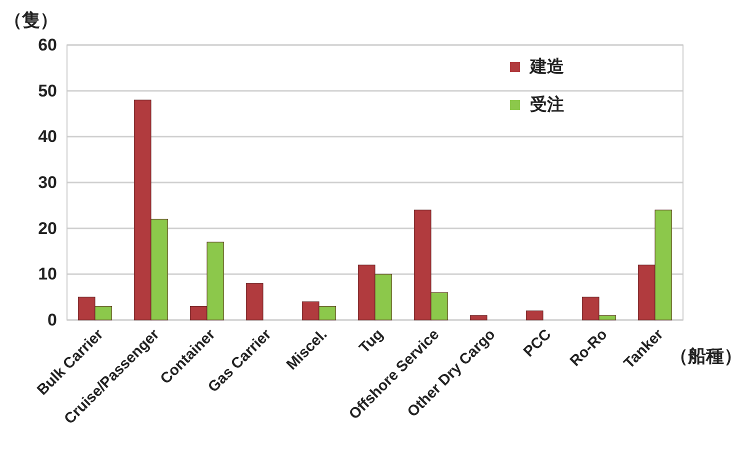  What do you see at coordinates (47, 90) in the screenshot?
I see `y-tick-label: 50` at bounding box center [47, 90].